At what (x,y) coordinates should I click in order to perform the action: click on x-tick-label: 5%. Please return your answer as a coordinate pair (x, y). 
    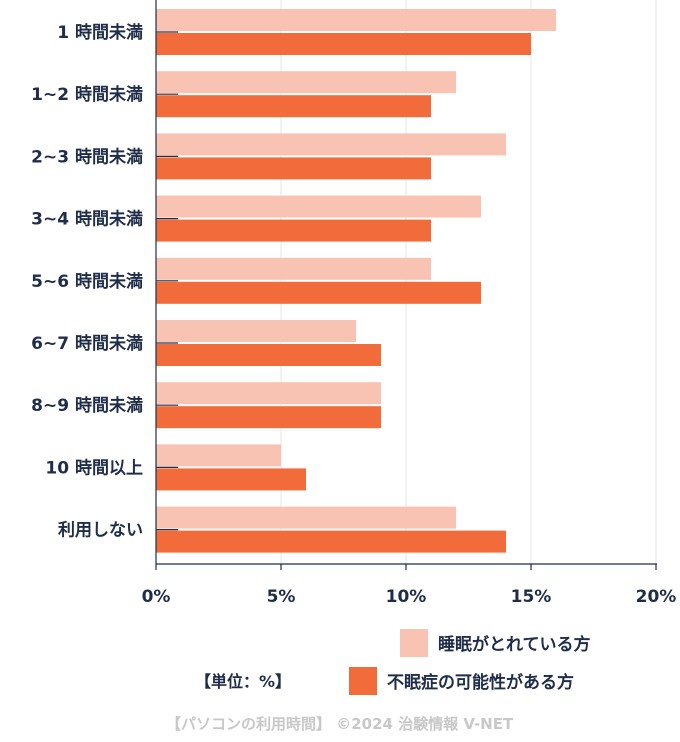
    Looking at the image, I should click on (281, 597).